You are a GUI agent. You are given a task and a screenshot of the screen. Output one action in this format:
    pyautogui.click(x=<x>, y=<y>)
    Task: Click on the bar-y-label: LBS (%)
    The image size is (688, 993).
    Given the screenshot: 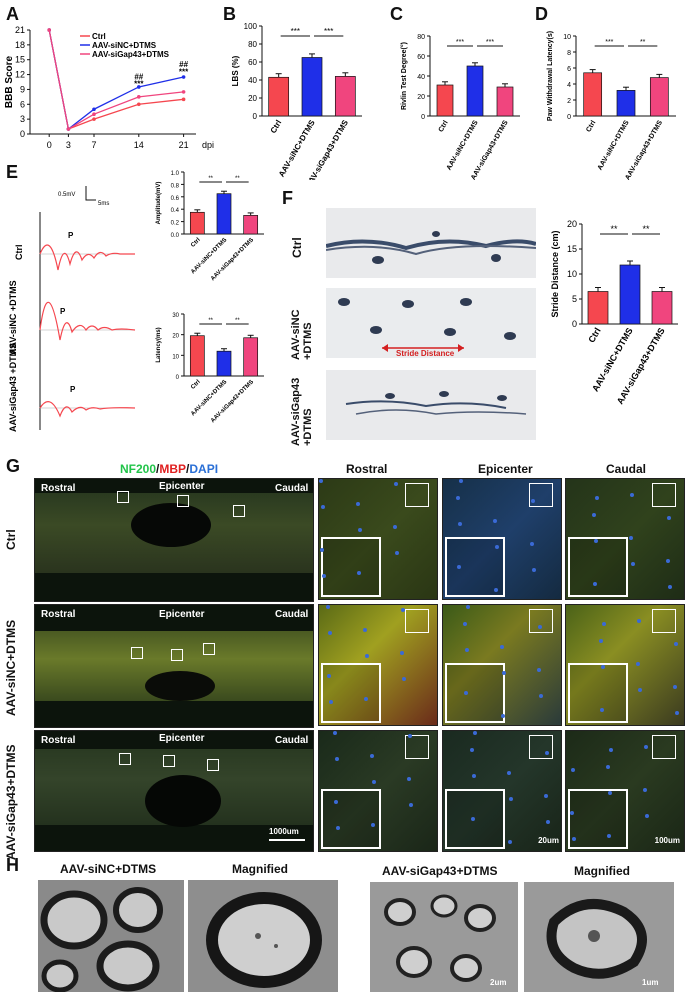 What is the action you would take?
    pyautogui.click(x=235, y=70)
    